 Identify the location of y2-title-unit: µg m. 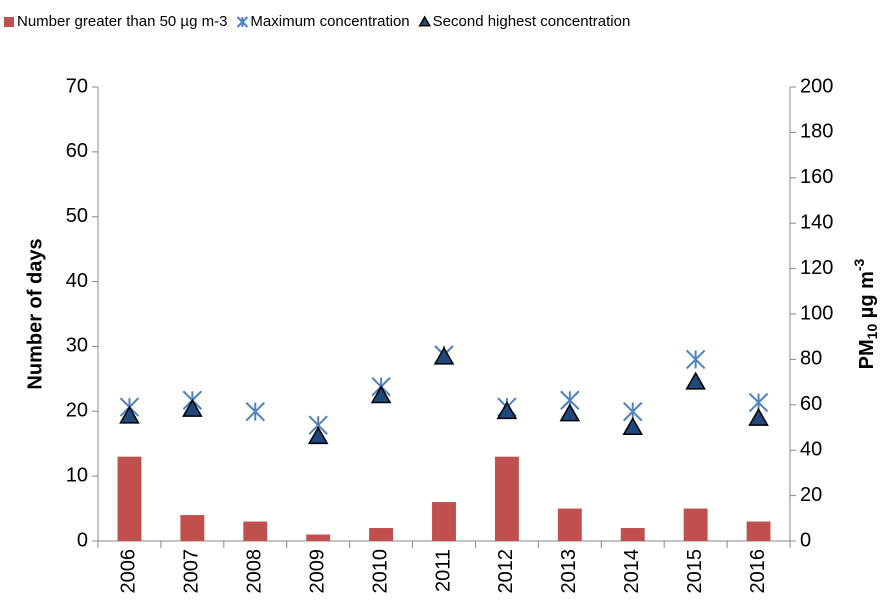
(867, 297).